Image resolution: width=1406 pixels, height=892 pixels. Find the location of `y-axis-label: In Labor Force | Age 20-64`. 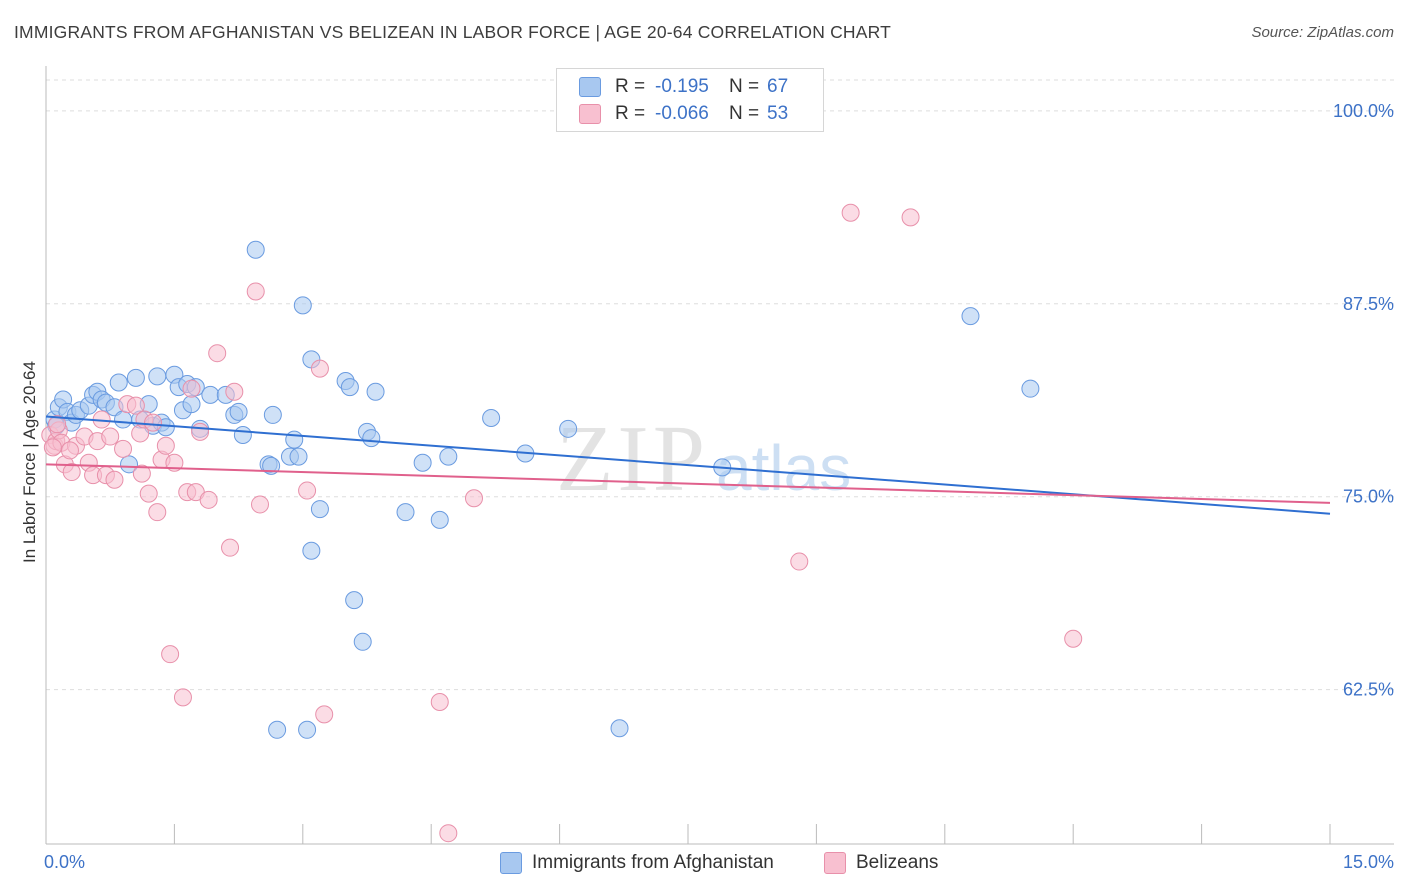

y-axis-label: In Labor Force | Age 20-64 is located at coordinates (29, 462).